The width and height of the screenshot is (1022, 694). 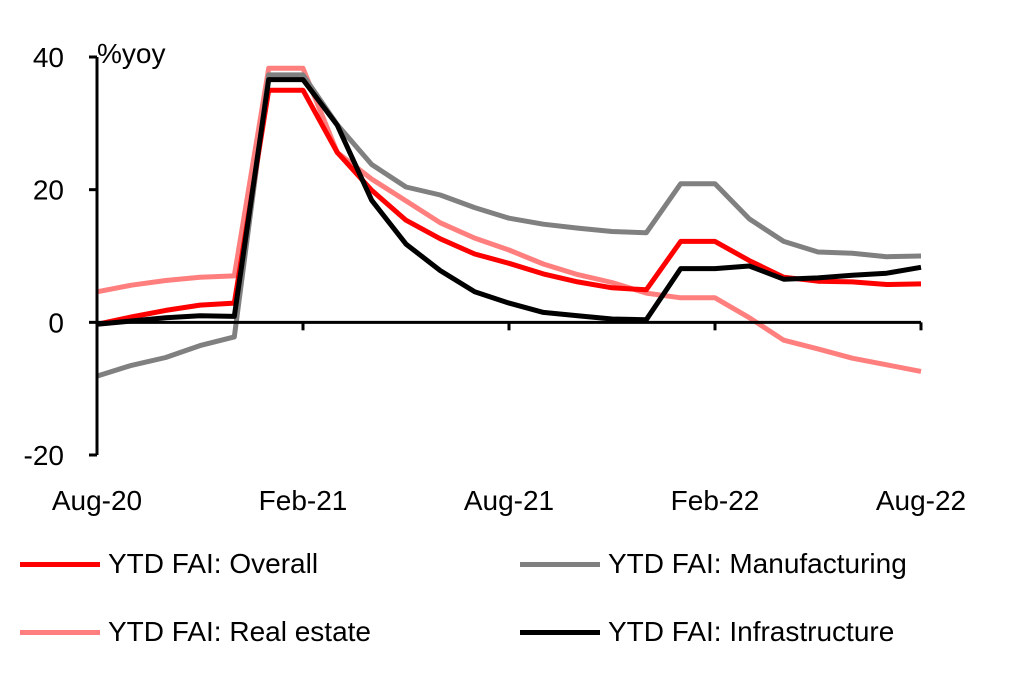 I want to click on x-tick-label: Feb-22, so click(x=715, y=500).